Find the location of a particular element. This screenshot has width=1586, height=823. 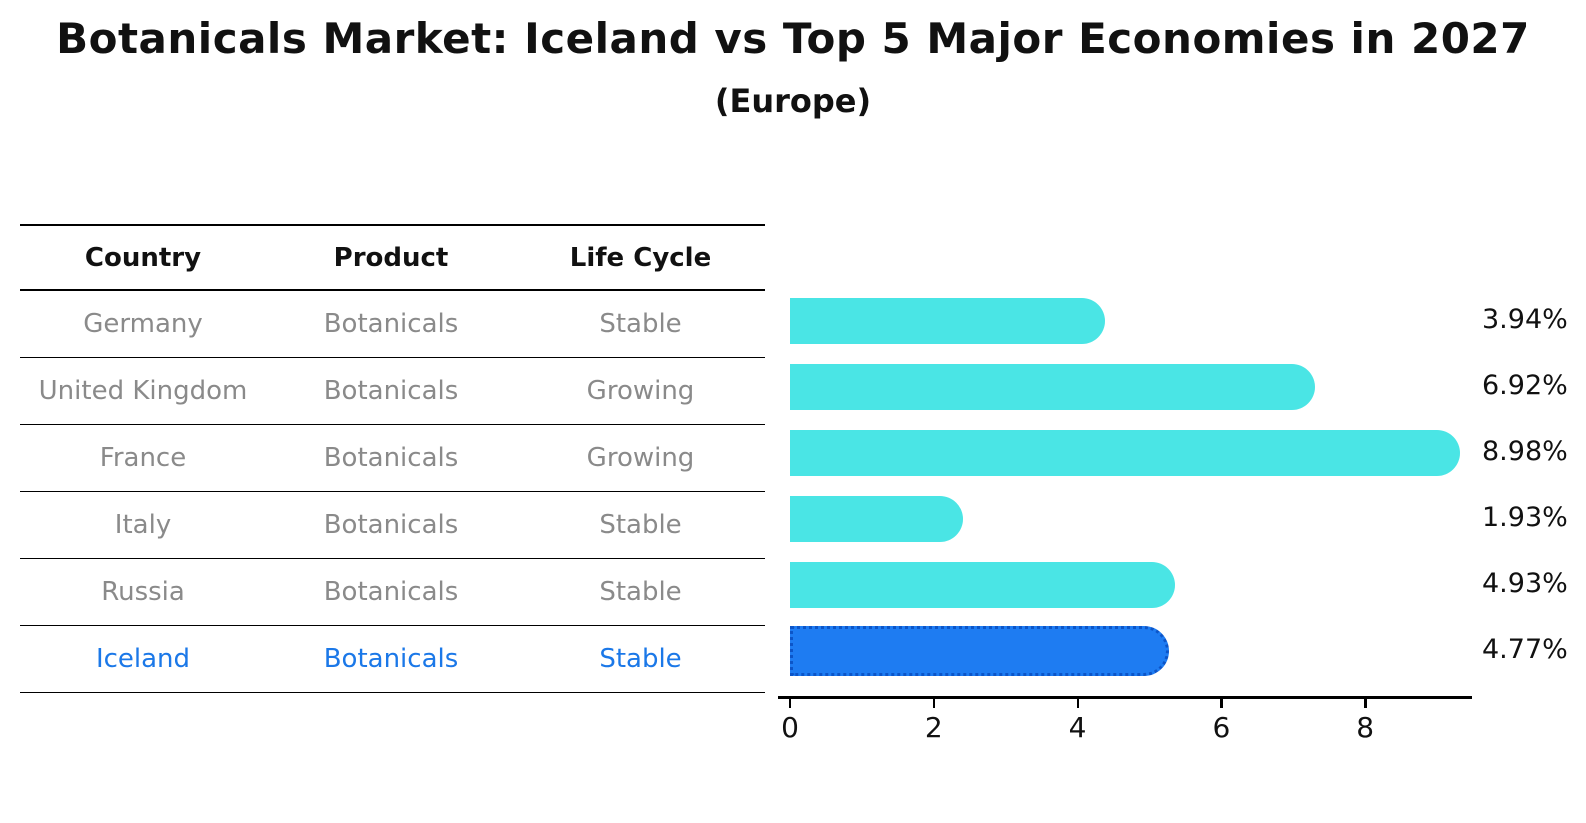

column-header-life-cycle: Life Cycle is located at coordinates (640, 257).